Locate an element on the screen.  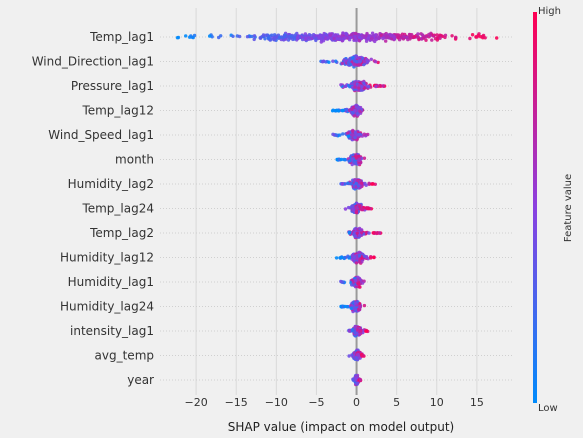
x-tick-labels: −20 −15 −10 −5 0 5 10 15 is located at coordinates (333, 402).